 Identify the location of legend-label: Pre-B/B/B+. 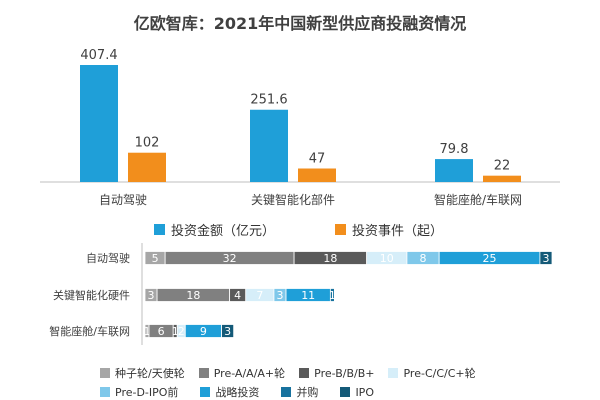
(344, 373).